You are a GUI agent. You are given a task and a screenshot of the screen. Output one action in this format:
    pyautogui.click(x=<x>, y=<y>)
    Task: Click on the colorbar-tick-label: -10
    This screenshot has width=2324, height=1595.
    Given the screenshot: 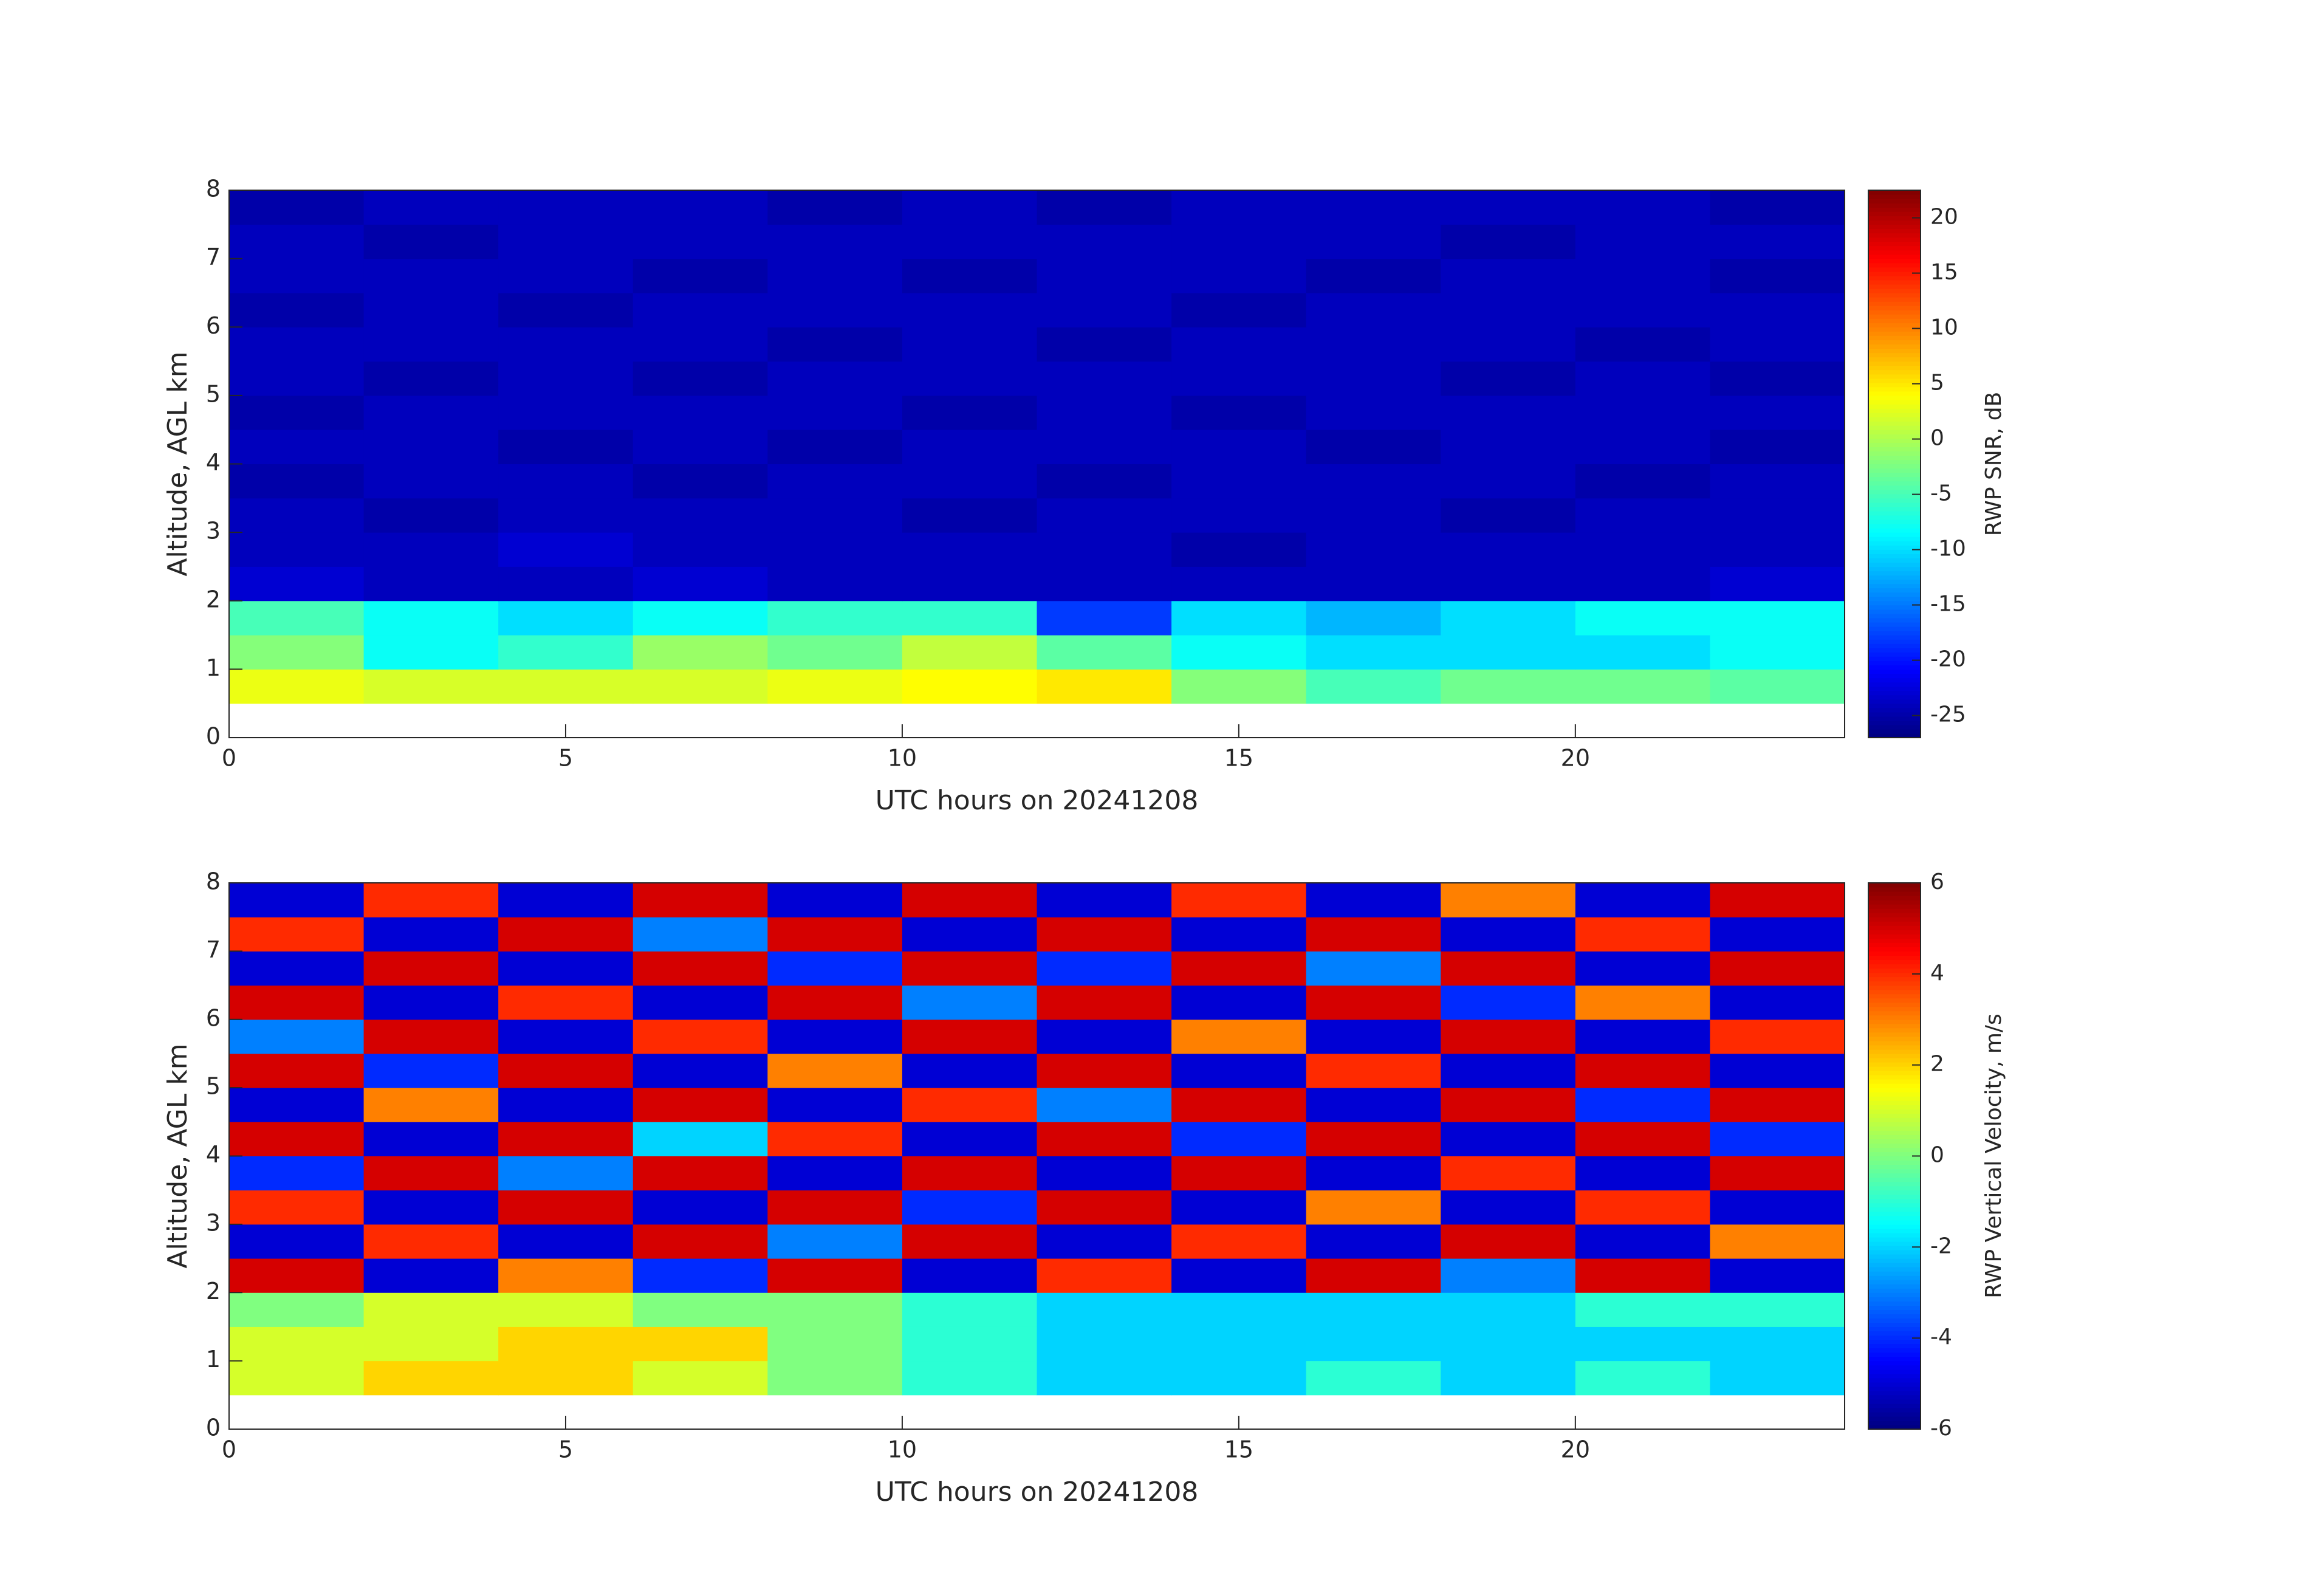 What is the action you would take?
    pyautogui.click(x=1948, y=549)
    